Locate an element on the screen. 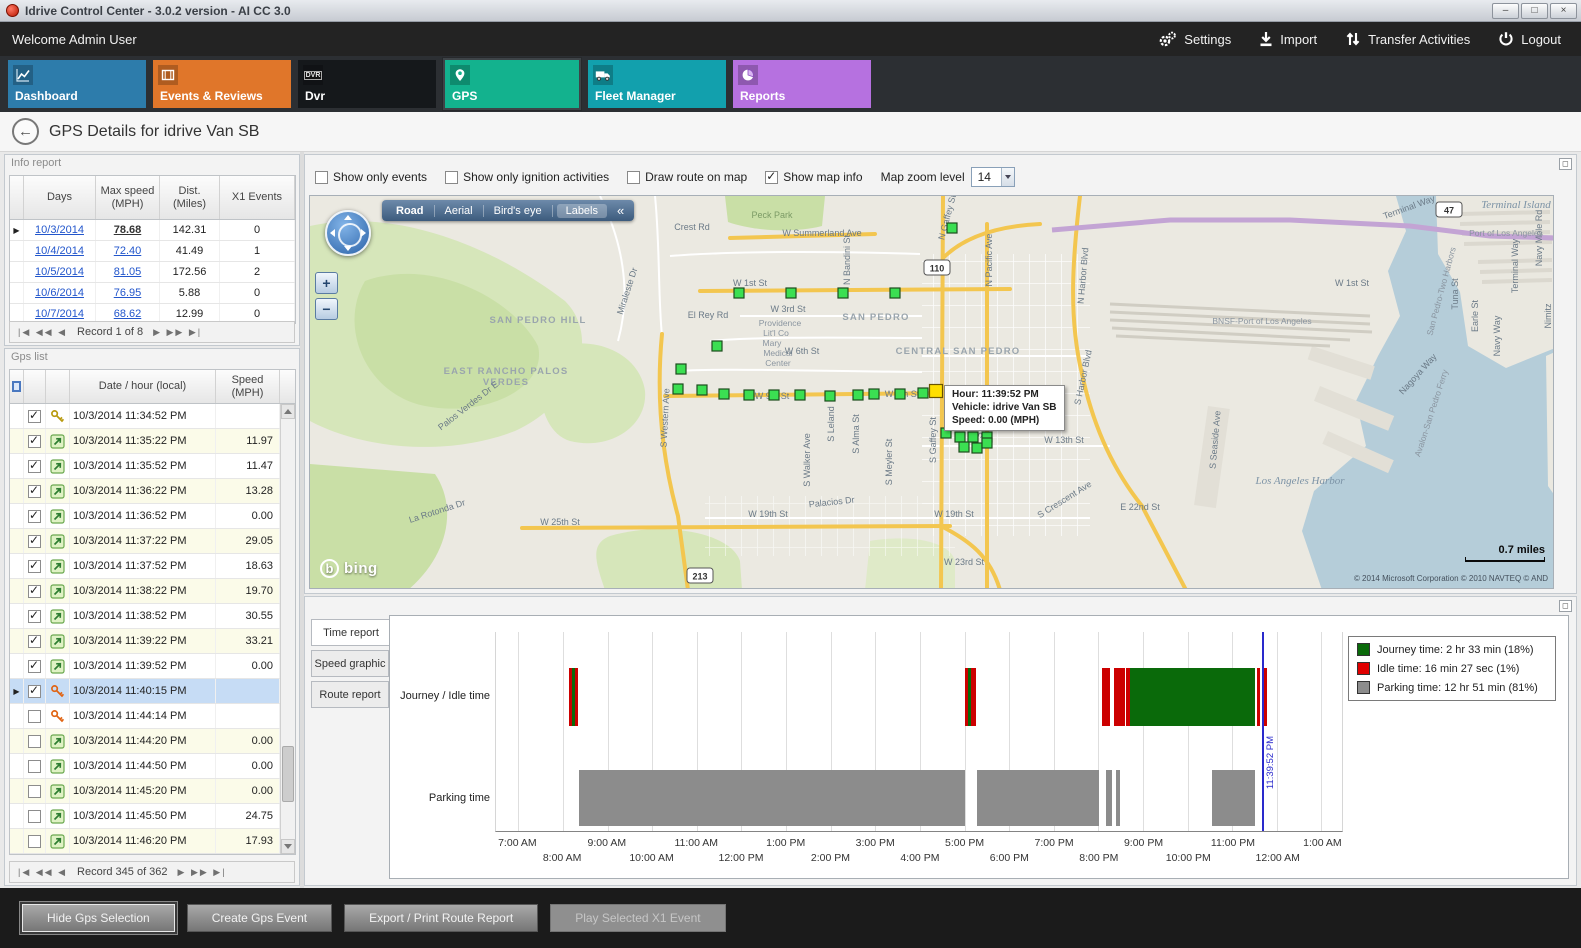  date-link: 10/5/2014 is located at coordinates (59, 272).